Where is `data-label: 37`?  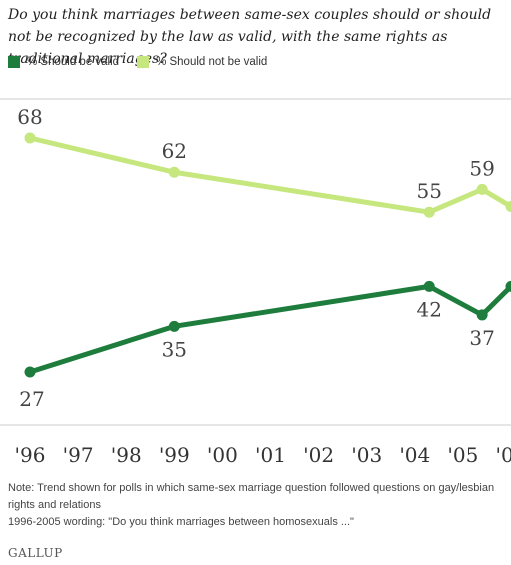
data-label: 37 is located at coordinates (481, 338).